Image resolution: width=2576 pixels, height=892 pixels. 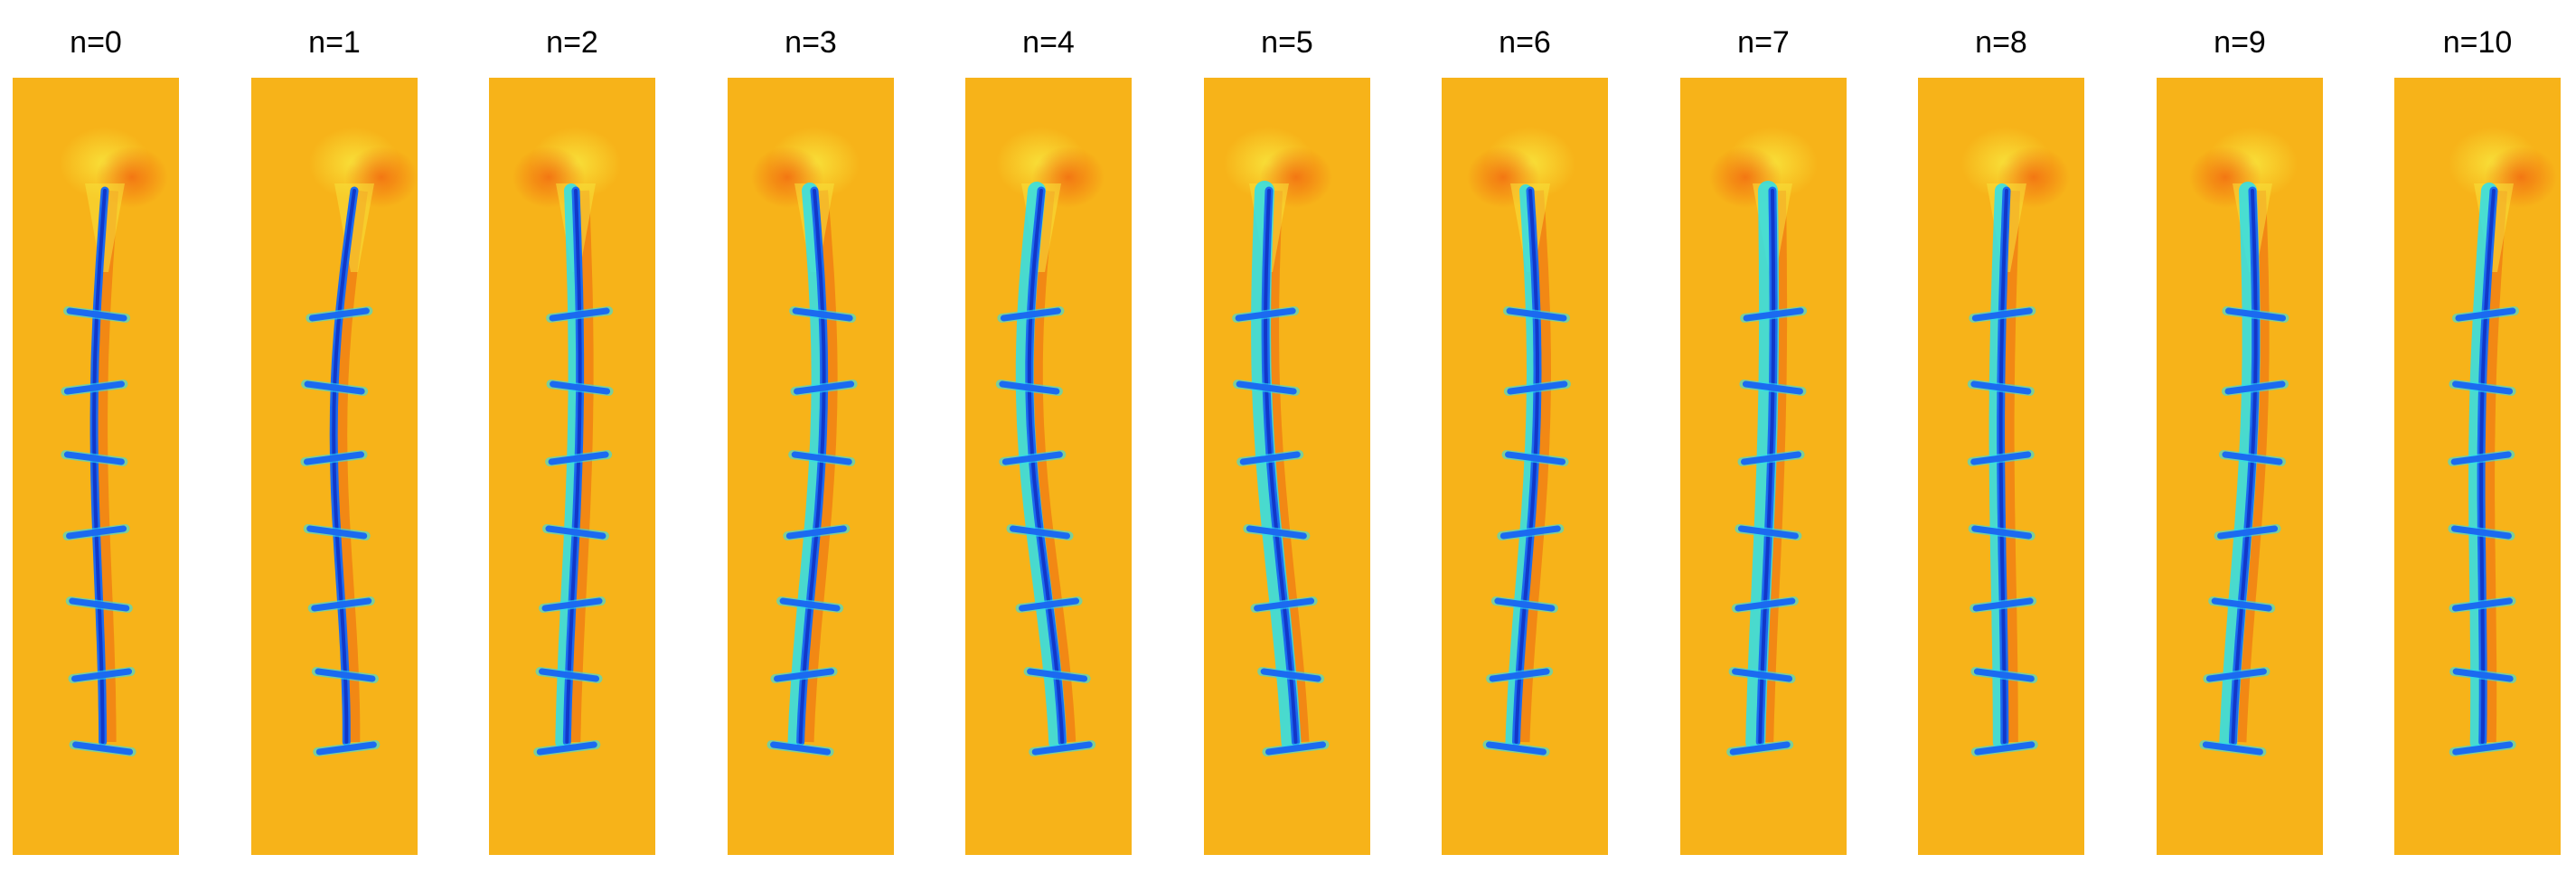 I want to click on frame-label: n=0, so click(x=96, y=42).